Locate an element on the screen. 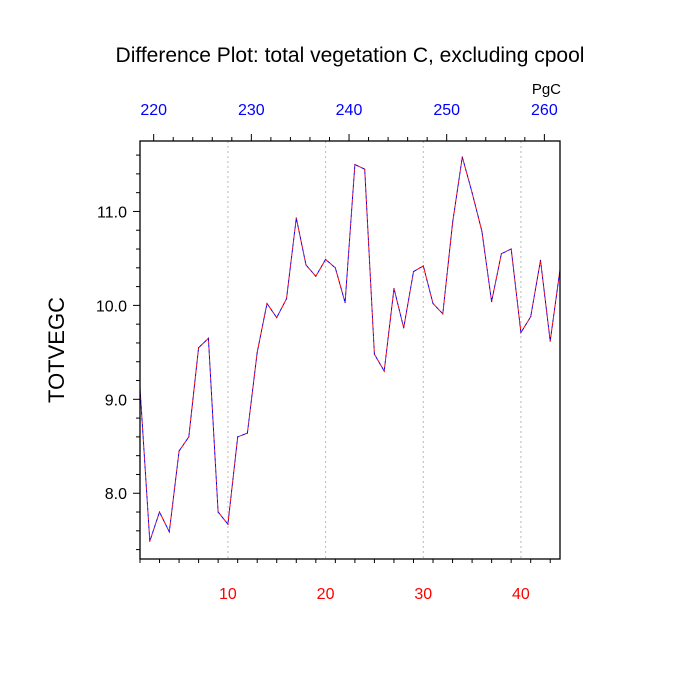 The height and width of the screenshot is (700, 700). top-tick-label: 240 is located at coordinates (349, 110).